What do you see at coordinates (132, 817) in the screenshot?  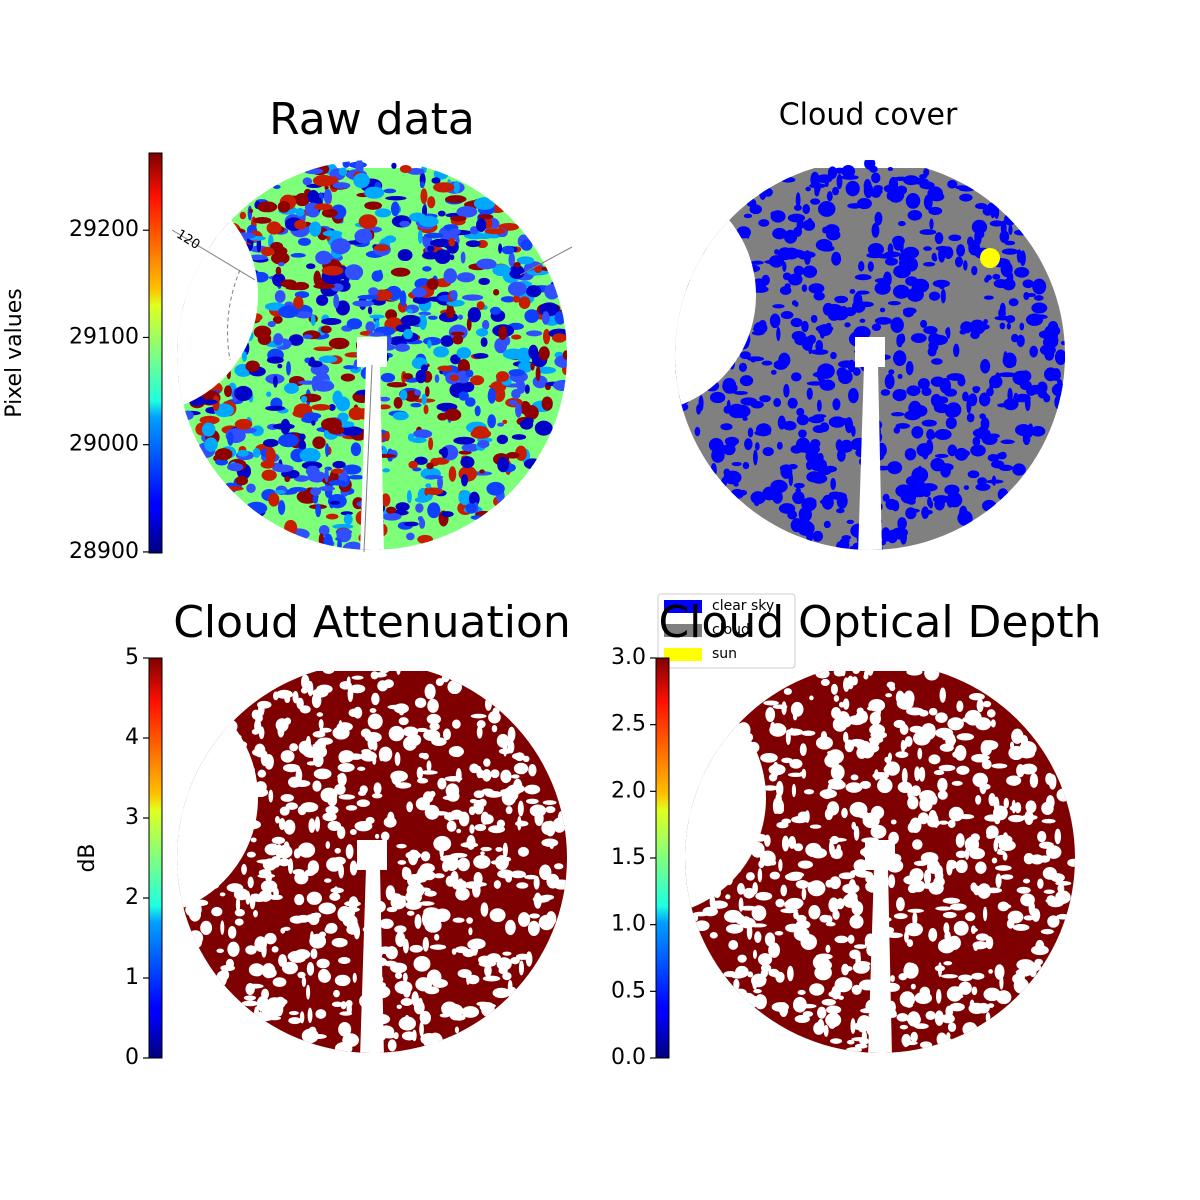 I see `colorbar-tick-label: 3` at bounding box center [132, 817].